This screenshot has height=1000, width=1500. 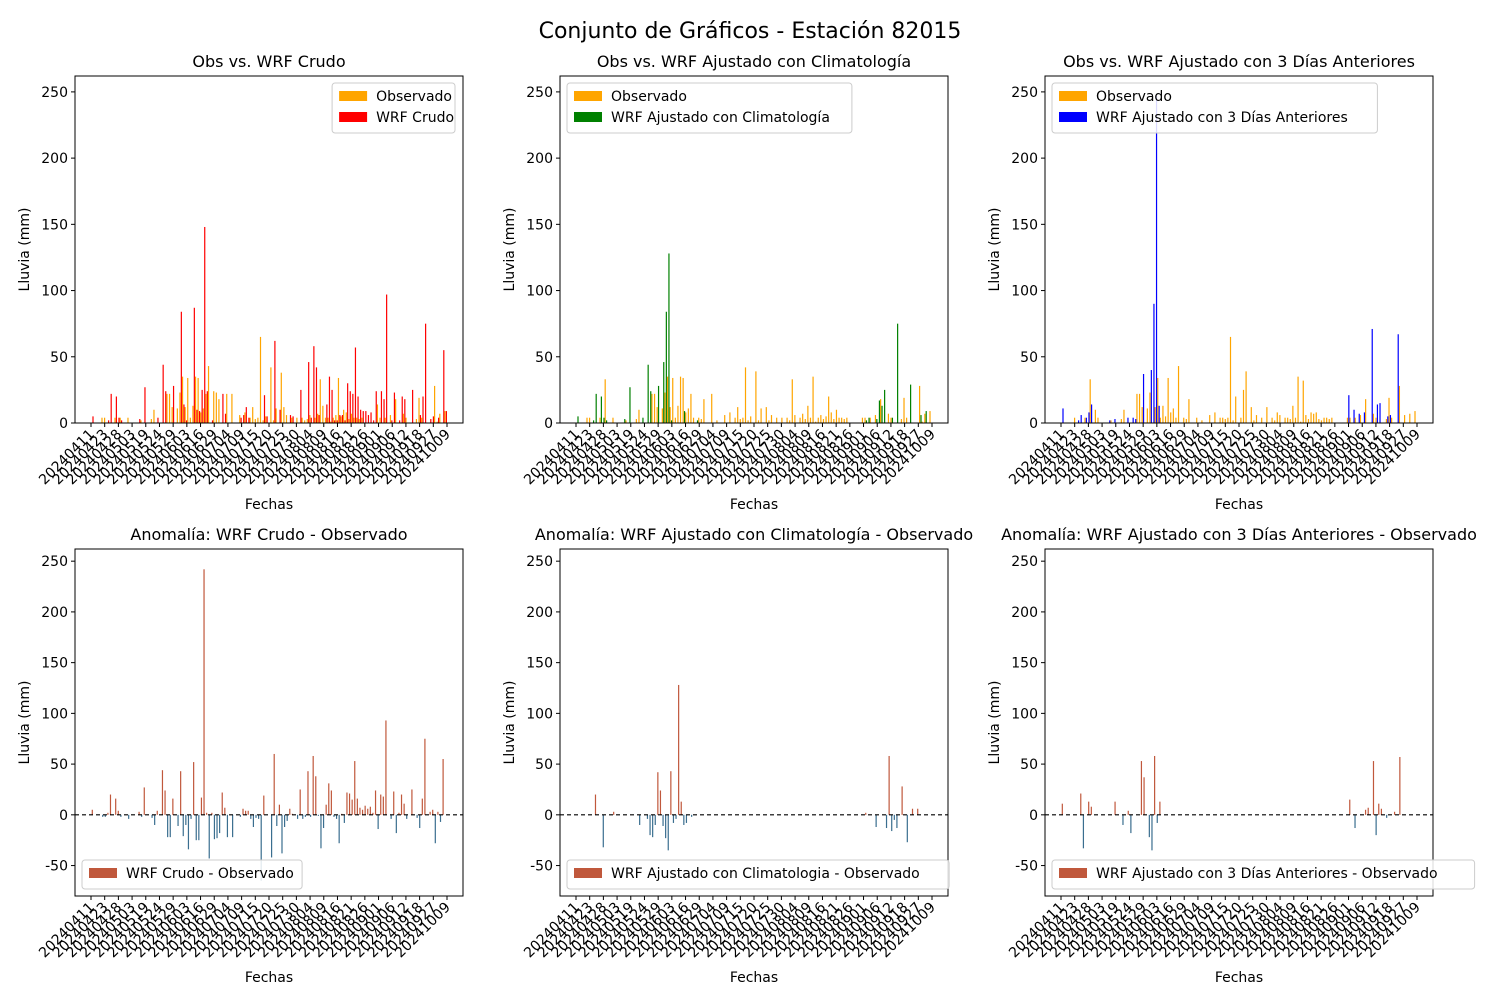 What do you see at coordinates (353, 117) in the screenshot?
I see `legend-swatch` at bounding box center [353, 117].